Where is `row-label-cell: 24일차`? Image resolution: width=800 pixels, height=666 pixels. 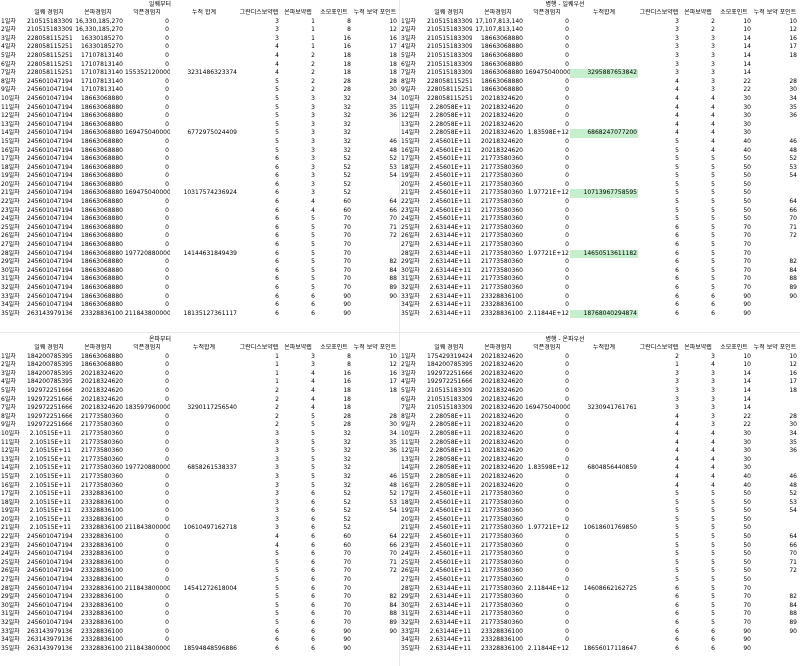 row-label-cell: 24일차 is located at coordinates (410, 219).